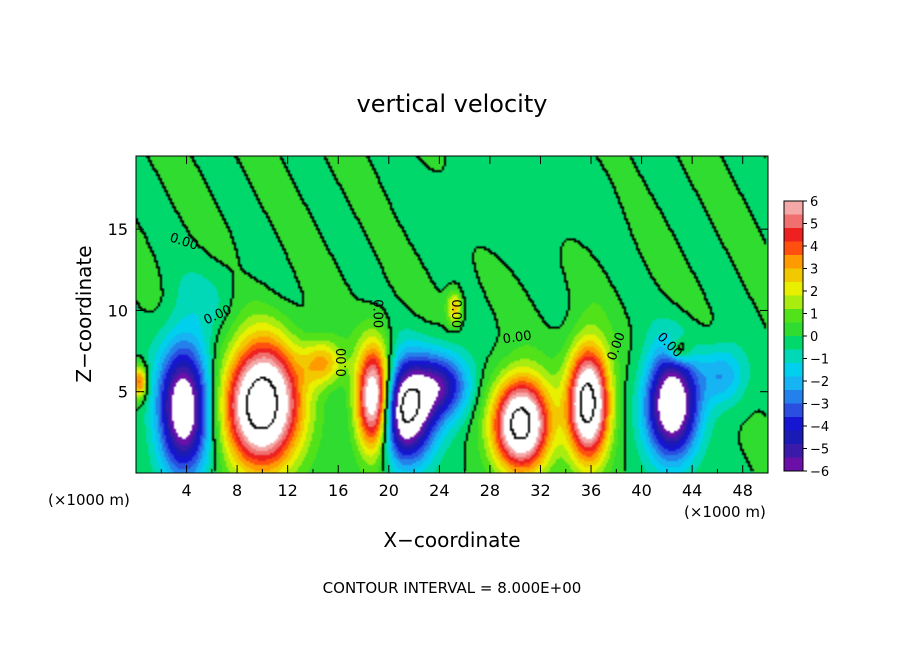 The width and height of the screenshot is (904, 654). Describe the element at coordinates (123, 392) in the screenshot. I see `y-tick-label: 5` at that location.